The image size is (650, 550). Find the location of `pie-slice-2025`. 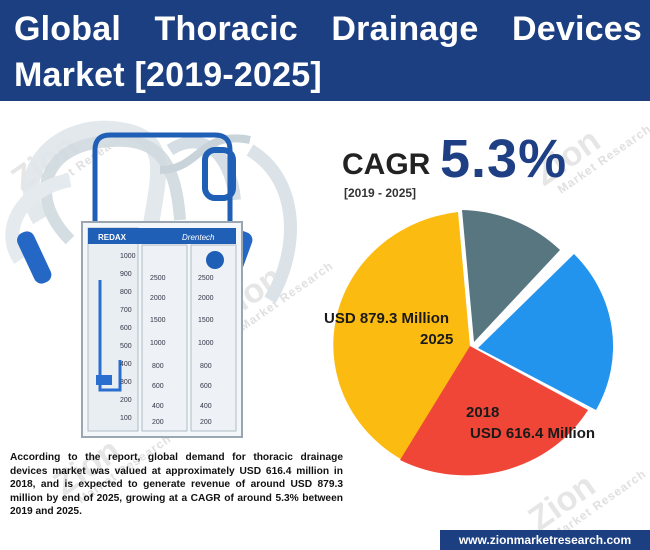

pie-slice-2025 is located at coordinates (401, 338).